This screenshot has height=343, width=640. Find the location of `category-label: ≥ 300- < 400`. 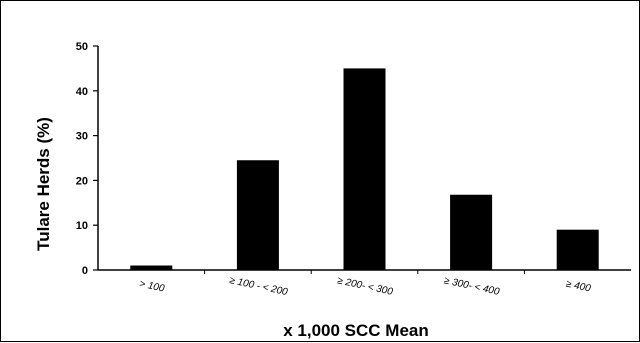

category-label: ≥ 300- < 400 is located at coordinates (472, 286).